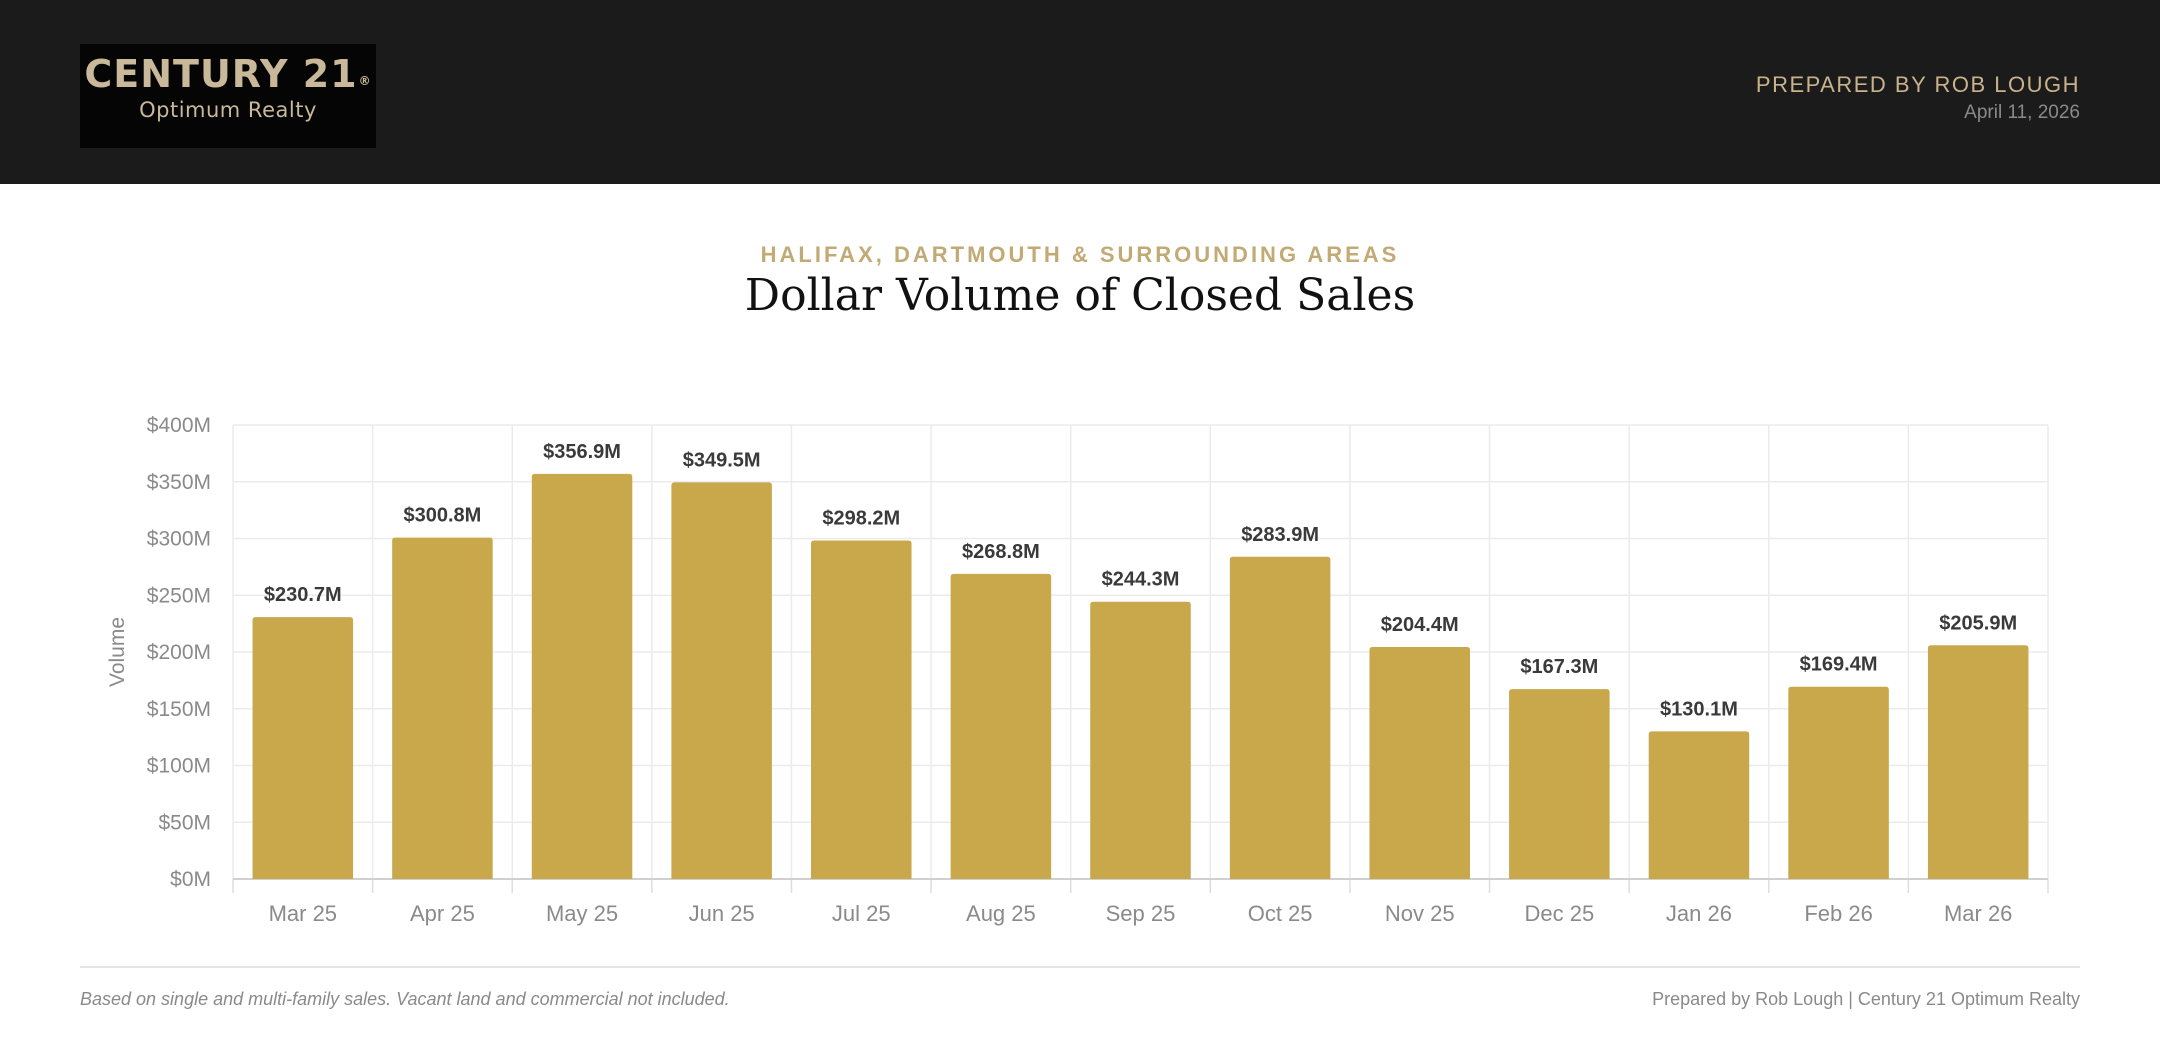  Describe the element at coordinates (1699, 709) in the screenshot. I see `data-label: $130.1M` at that location.